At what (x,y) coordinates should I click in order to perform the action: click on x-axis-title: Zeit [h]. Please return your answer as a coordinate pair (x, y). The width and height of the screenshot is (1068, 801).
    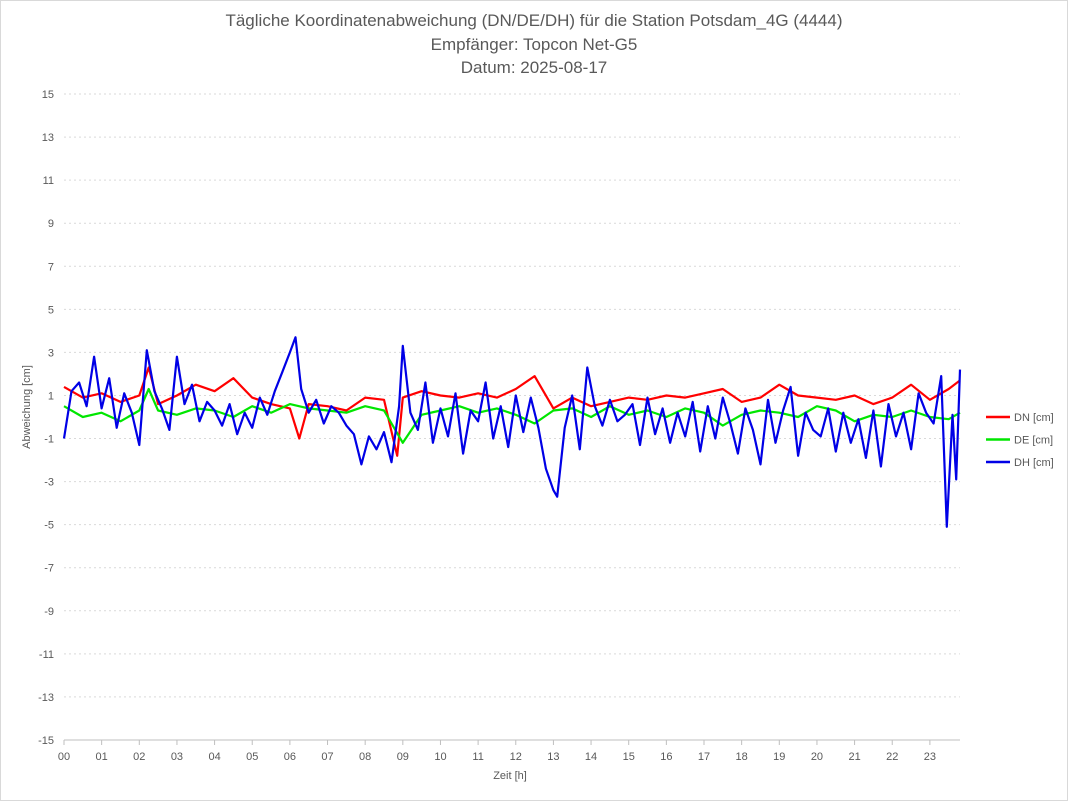
    Looking at the image, I should click on (510, 776).